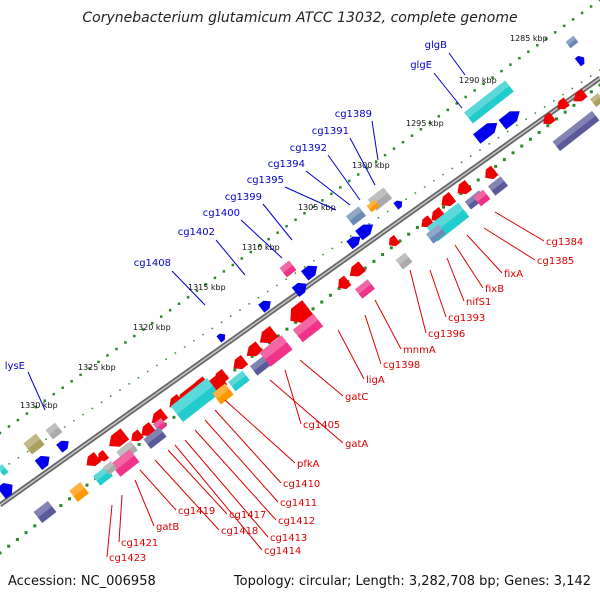  What do you see at coordinates (353, 114) in the screenshot?
I see `gene-label: cg1389` at bounding box center [353, 114].